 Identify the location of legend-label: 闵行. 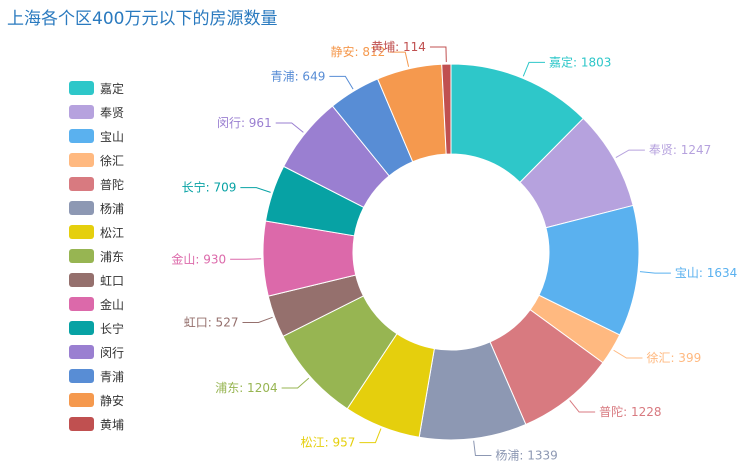
(112, 352).